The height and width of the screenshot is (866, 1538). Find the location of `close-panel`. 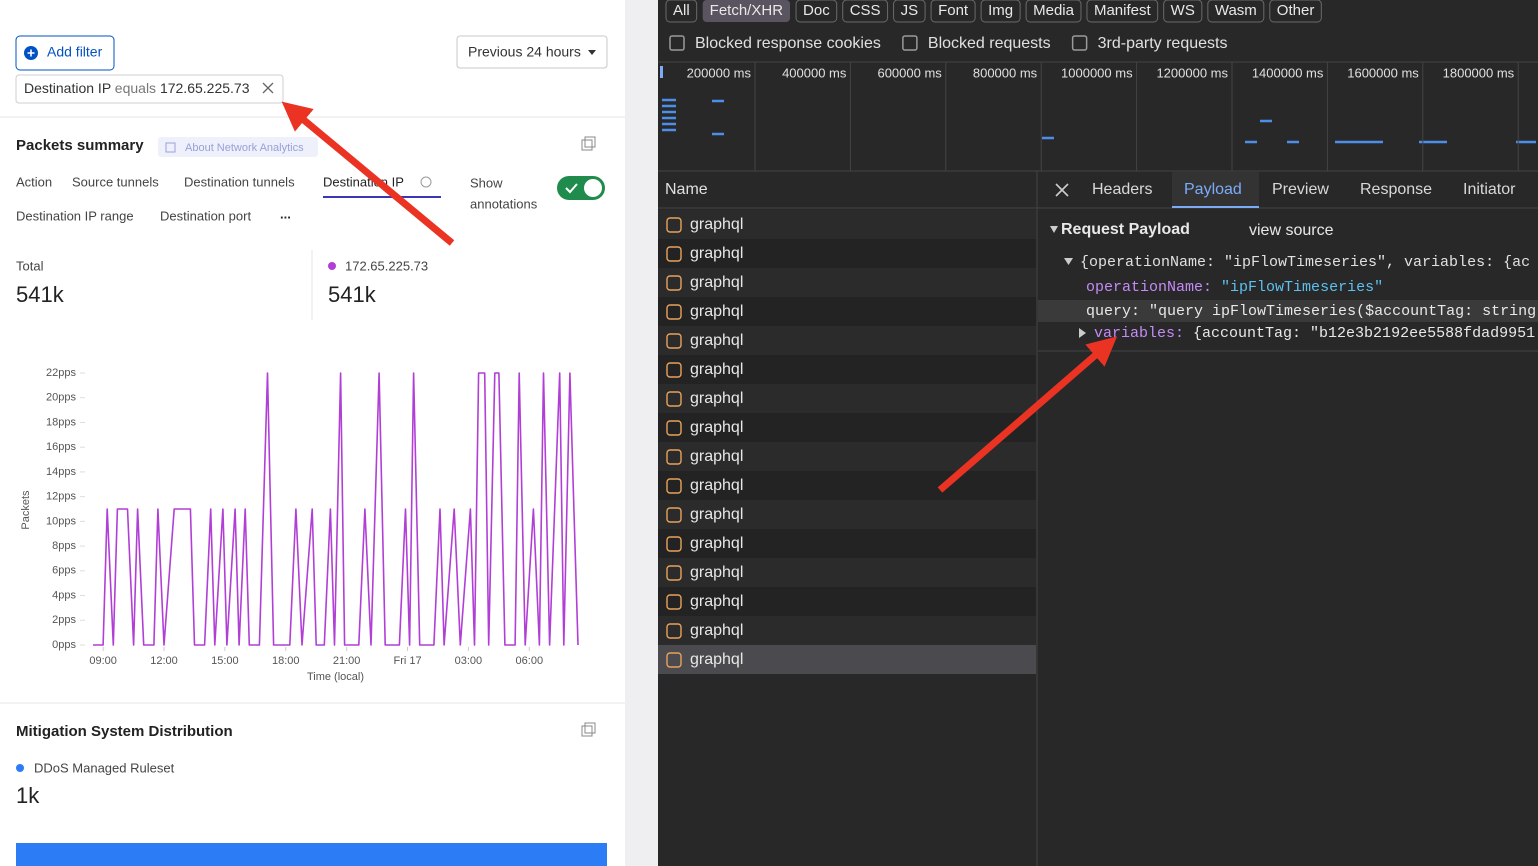

close-panel is located at coordinates (1062, 190).